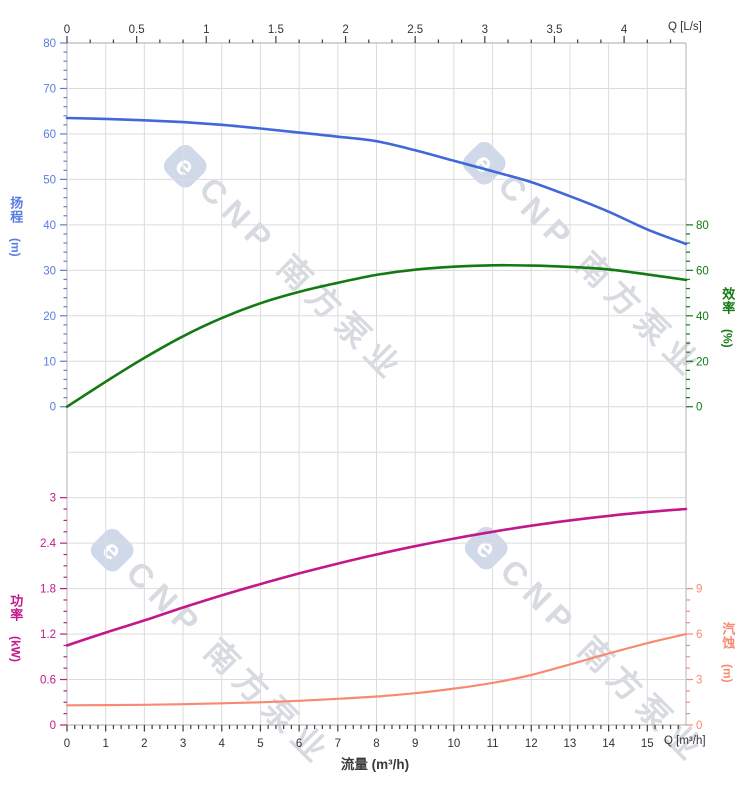 Image resolution: width=752 pixels, height=797 pixels. What do you see at coordinates (144, 744) in the screenshot?
I see `bottom-axis-tick-label: 2` at bounding box center [144, 744].